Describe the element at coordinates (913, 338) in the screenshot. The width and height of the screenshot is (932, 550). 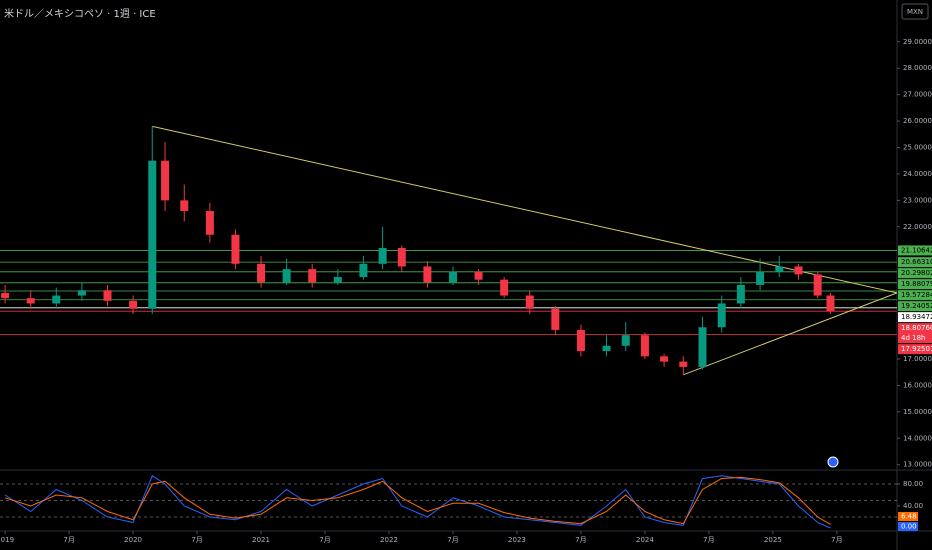
I see `countdown: 4d 18h` at that location.